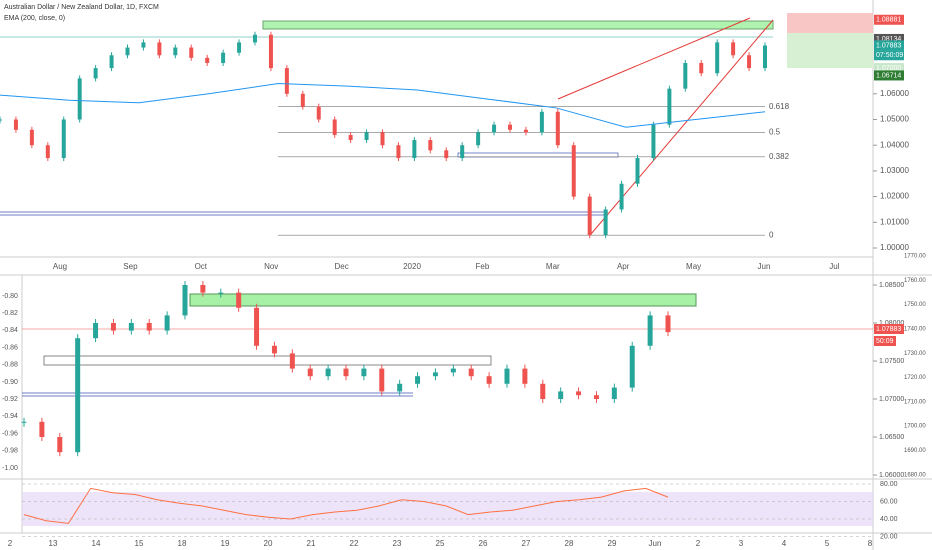 This screenshot has width=932, height=550. I want to click on stop-zone, so click(830, 23).